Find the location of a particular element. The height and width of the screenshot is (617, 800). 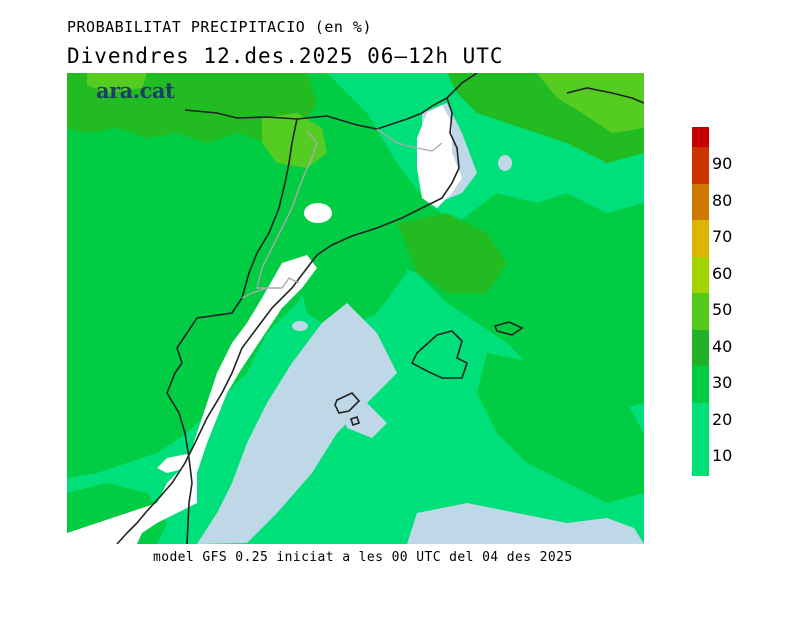

colorbar-label: 50 is located at coordinates (722, 309).